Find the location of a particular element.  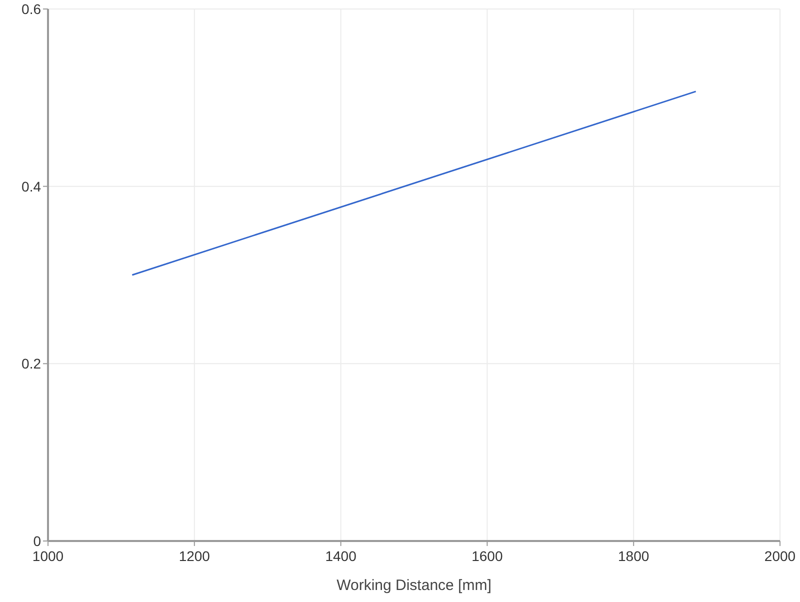

x-tick-label: 1800 is located at coordinates (634, 556).